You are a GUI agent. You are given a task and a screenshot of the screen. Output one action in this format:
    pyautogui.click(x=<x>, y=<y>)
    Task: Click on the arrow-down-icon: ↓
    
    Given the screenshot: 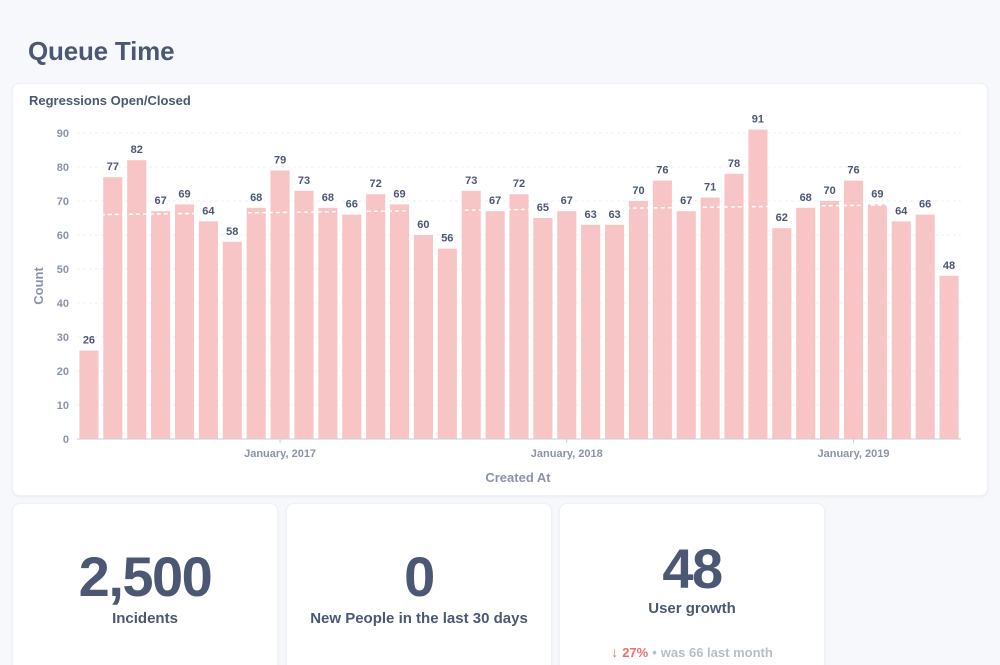 What is the action you would take?
    pyautogui.click(x=615, y=652)
    